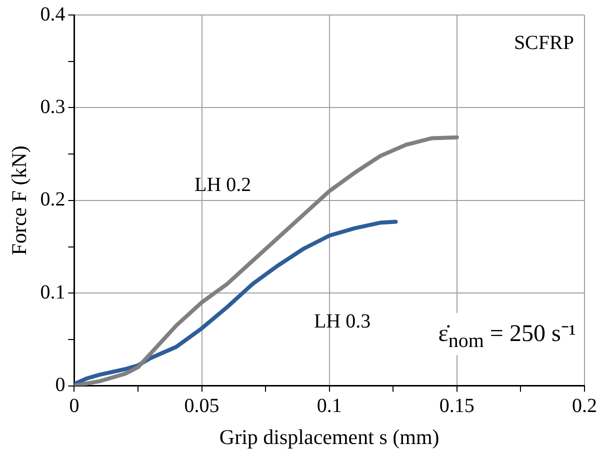 This screenshot has height=455, width=600. Describe the element at coordinates (223, 185) in the screenshot. I see `text: LH 0.2` at that location.